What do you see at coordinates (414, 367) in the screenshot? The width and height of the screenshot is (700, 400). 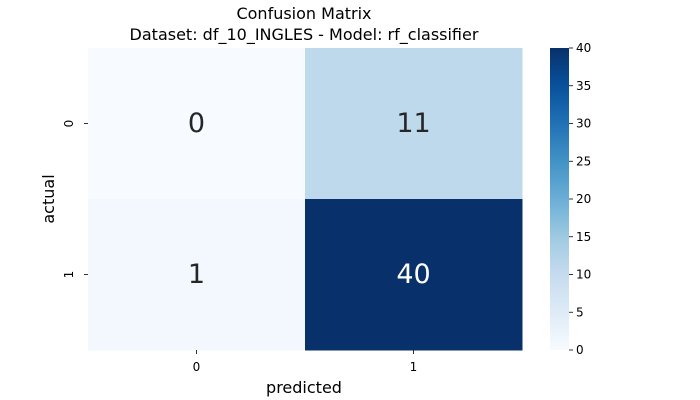 I see `x-tick-label-1: 1` at bounding box center [414, 367].